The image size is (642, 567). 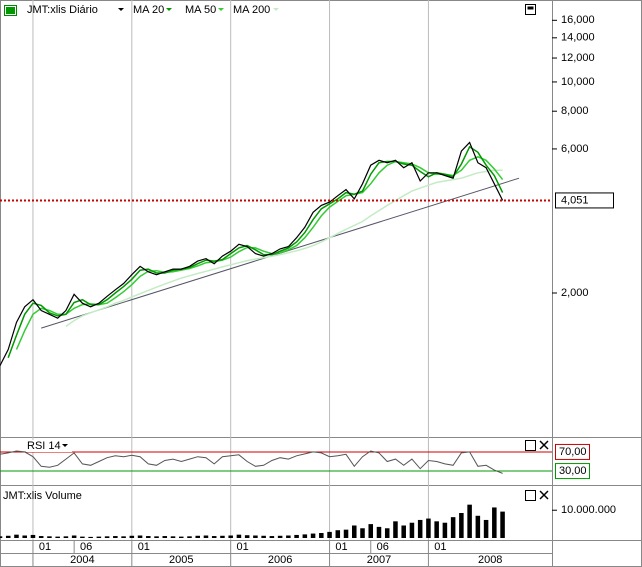 What do you see at coordinates (575, 200) in the screenshot?
I see `price-label: 4,051` at bounding box center [575, 200].